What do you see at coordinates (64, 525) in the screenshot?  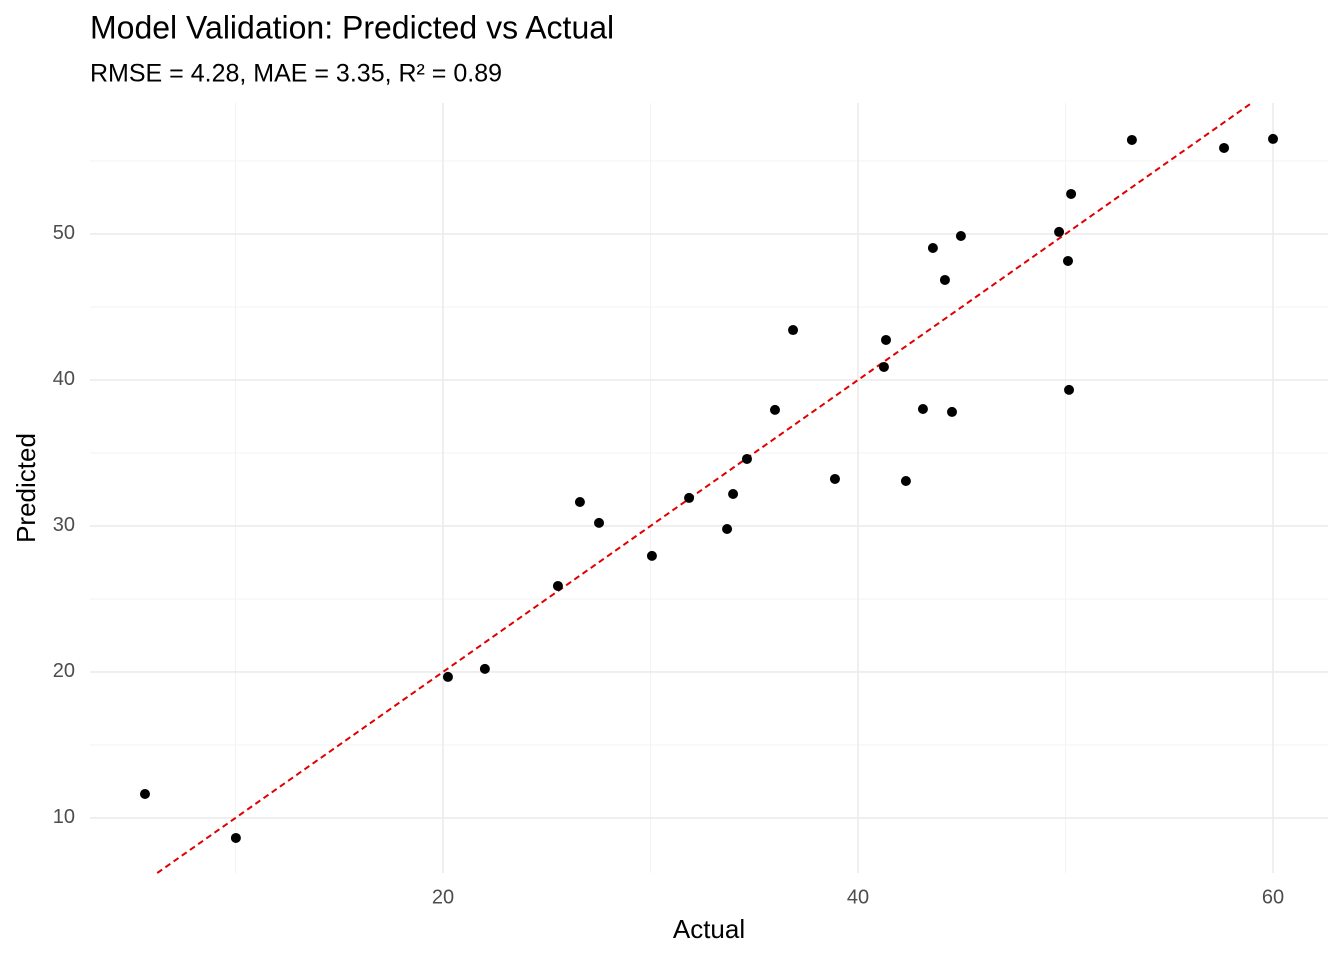 I see `y-tick-label: 30` at bounding box center [64, 525].